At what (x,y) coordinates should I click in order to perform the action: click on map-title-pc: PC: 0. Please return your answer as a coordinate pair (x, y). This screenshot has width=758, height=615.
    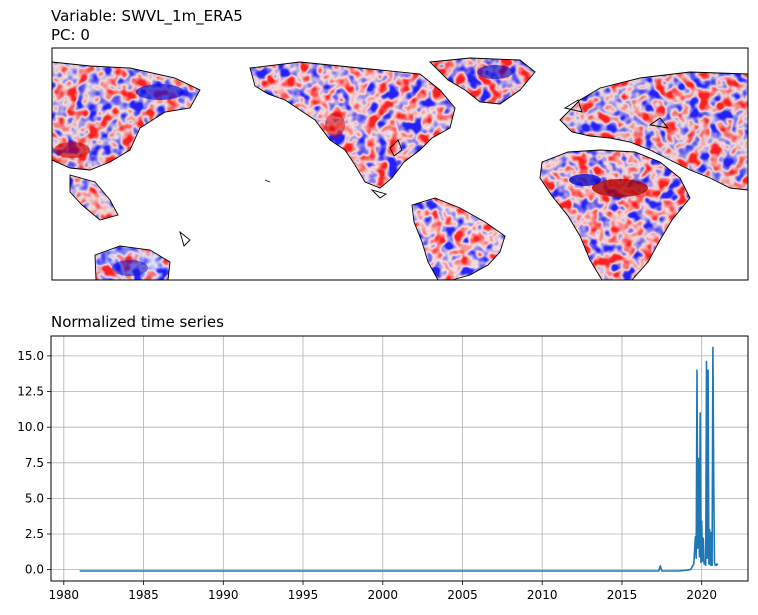
    Looking at the image, I should click on (70, 35).